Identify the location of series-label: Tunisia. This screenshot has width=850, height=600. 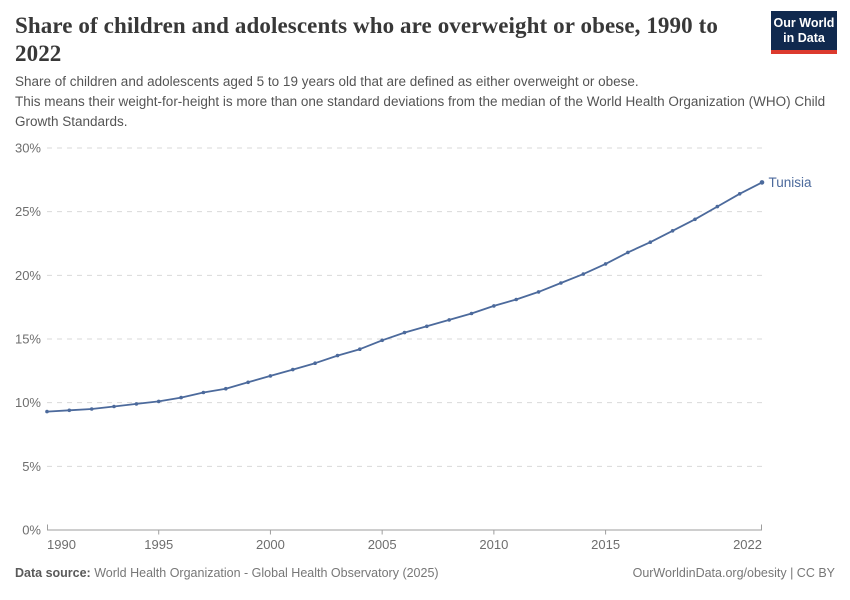
(791, 182).